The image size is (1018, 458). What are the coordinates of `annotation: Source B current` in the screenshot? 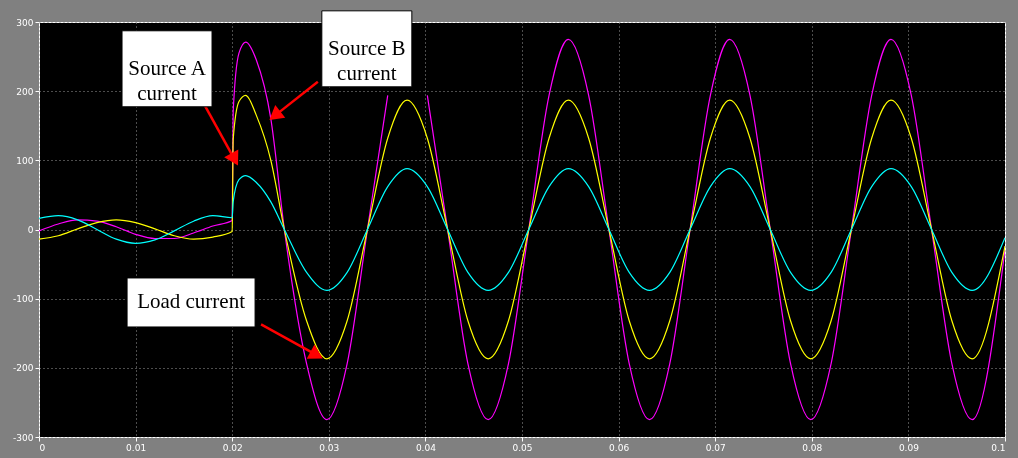 It's located at (367, 60).